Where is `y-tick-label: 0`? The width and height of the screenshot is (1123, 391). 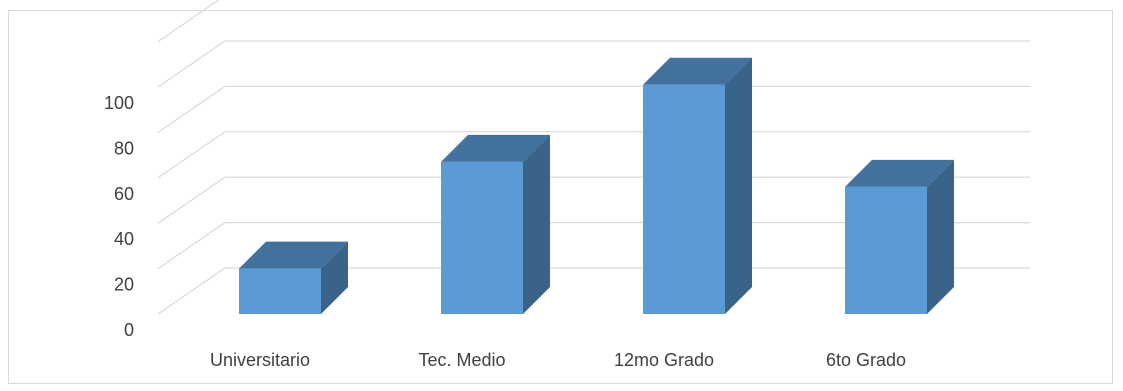
y-tick-label: 0 is located at coordinates (129, 330).